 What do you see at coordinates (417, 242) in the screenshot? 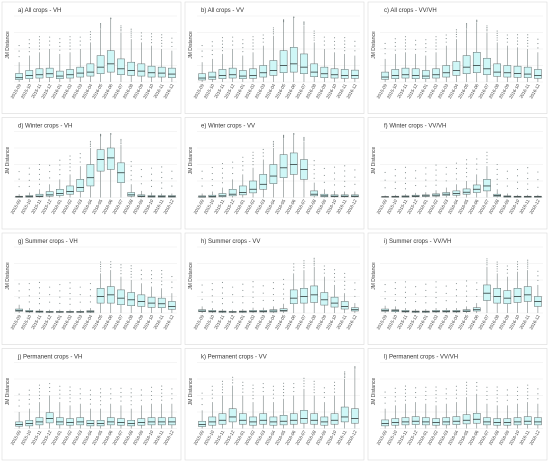
I see `panel-title: i) Summer crops - VV/VH` at bounding box center [417, 242].